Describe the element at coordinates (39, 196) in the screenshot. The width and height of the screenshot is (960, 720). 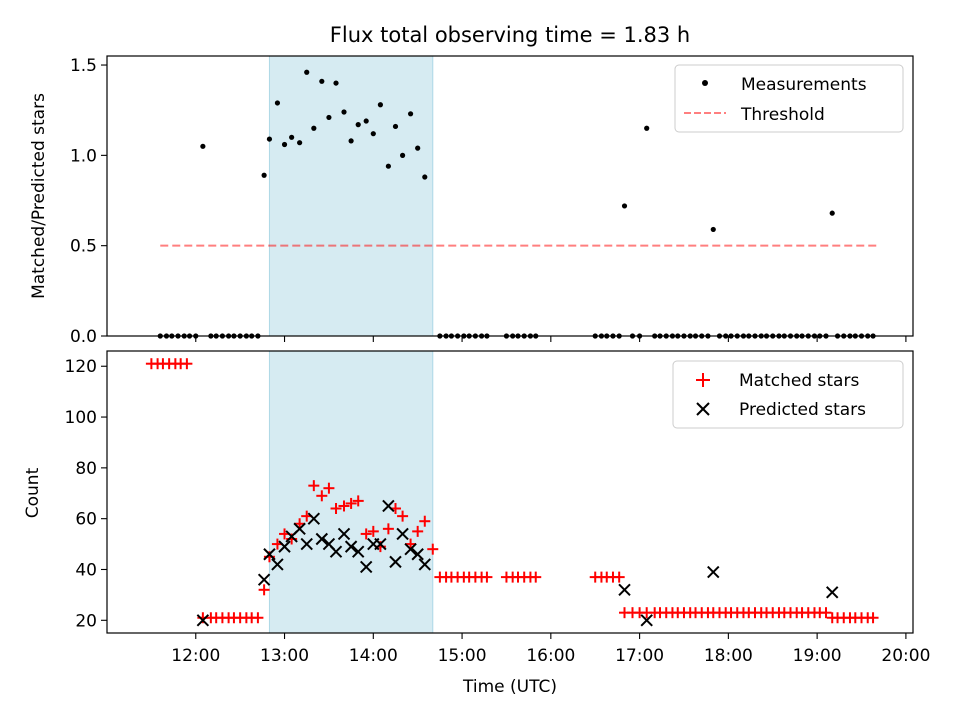
I see `top-y-axis-label: Matched/Predicted stars` at that location.